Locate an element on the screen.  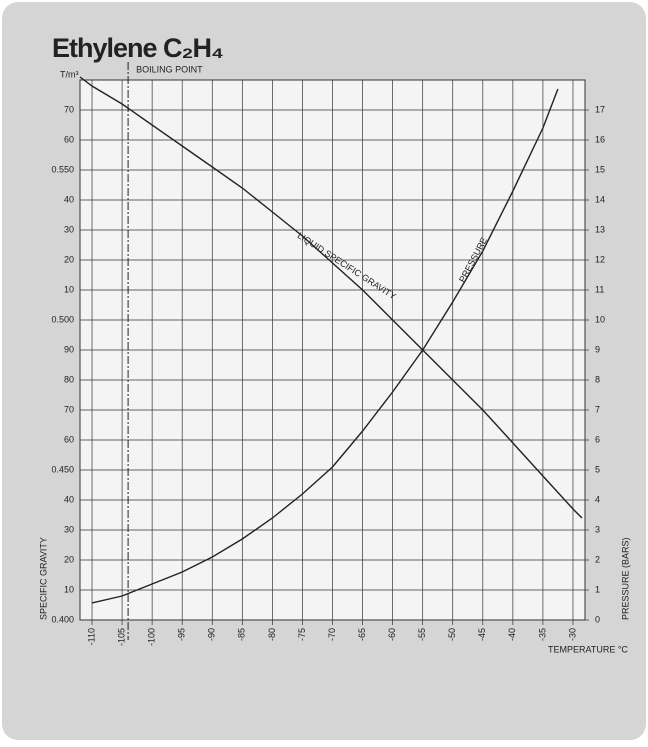
x-tick-label: -85 is located at coordinates (242, 634).